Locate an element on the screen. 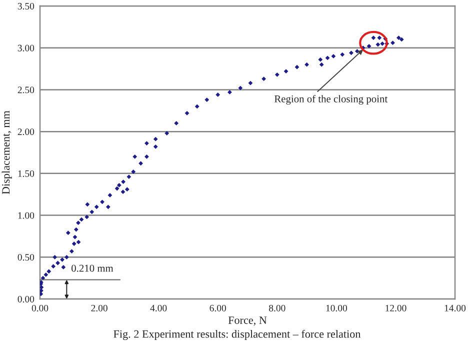 This screenshot has width=474, height=347. y-tick-label: 2.50 is located at coordinates (26, 90).